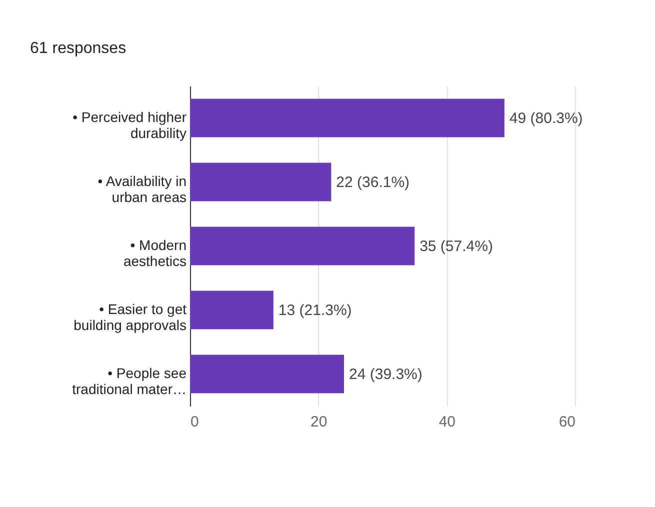 The height and width of the screenshot is (507, 655). I want to click on y-tick-label: • Perceived higher durability, so click(129, 125).